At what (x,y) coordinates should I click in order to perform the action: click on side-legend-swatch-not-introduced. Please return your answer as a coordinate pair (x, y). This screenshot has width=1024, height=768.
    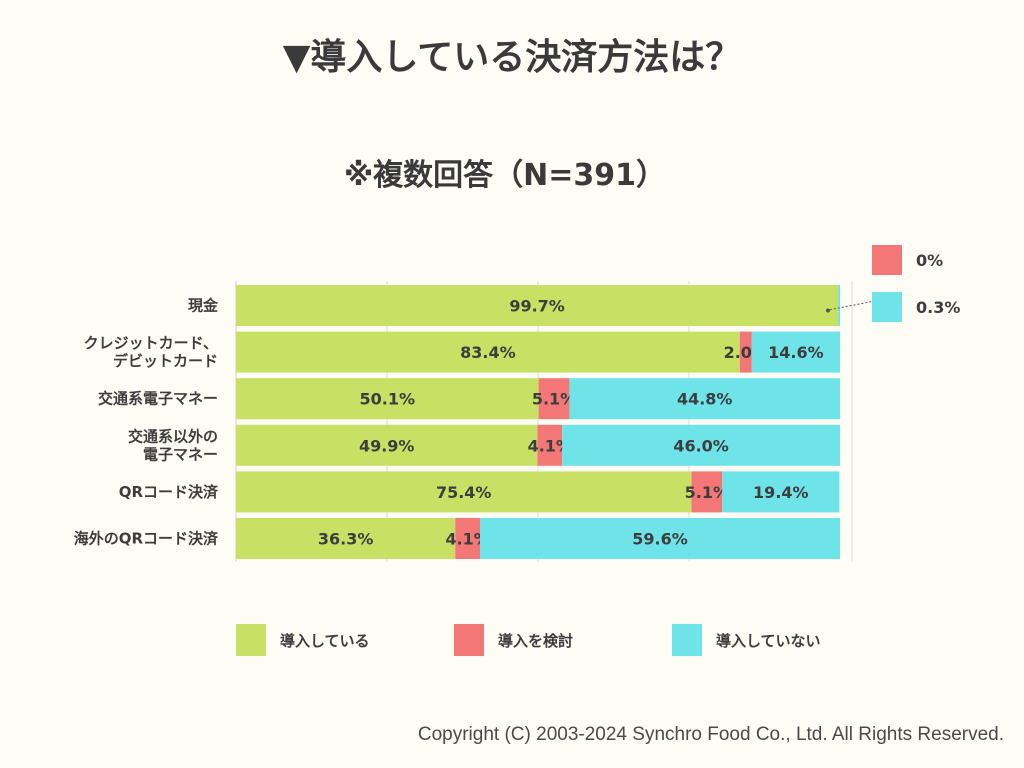
    Looking at the image, I should click on (887, 307).